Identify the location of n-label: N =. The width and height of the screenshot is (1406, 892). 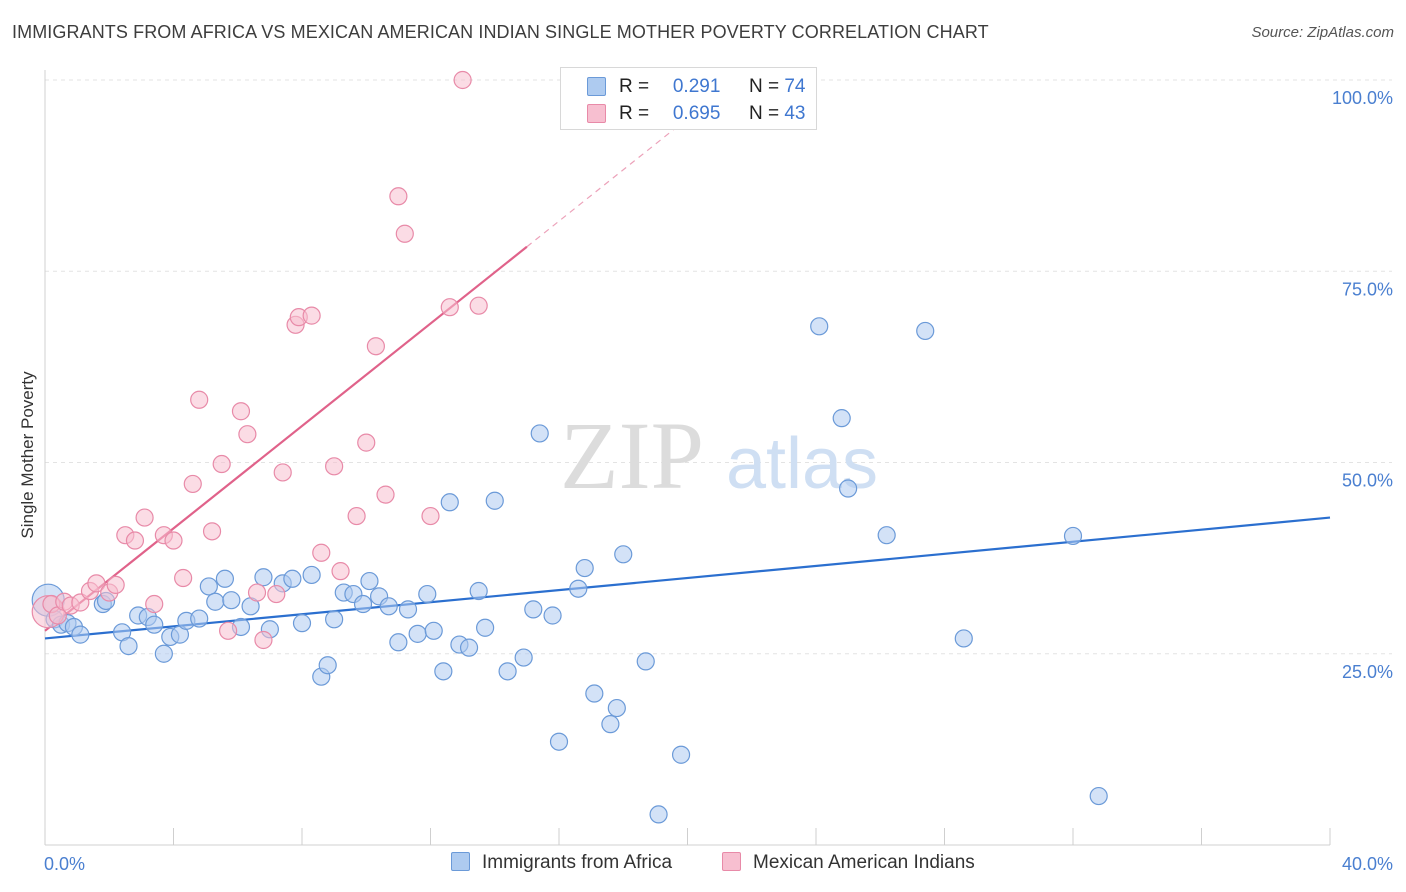
(764, 86).